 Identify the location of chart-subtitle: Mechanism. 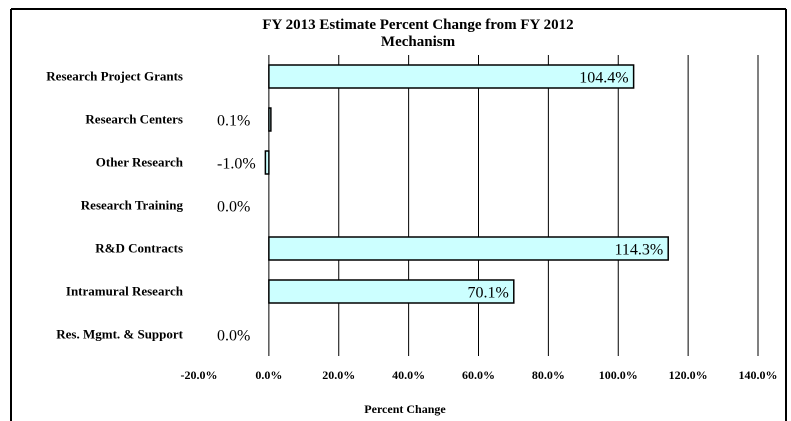
(418, 42).